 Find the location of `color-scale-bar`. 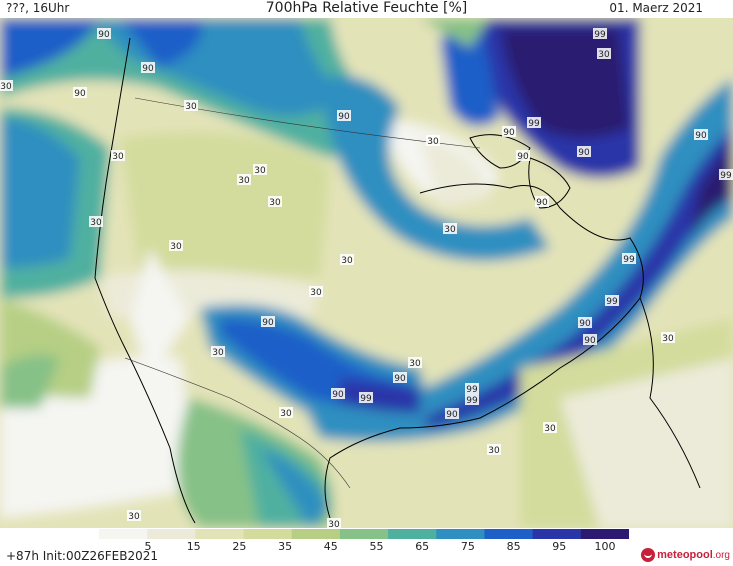

color-scale-bar is located at coordinates (364, 534).